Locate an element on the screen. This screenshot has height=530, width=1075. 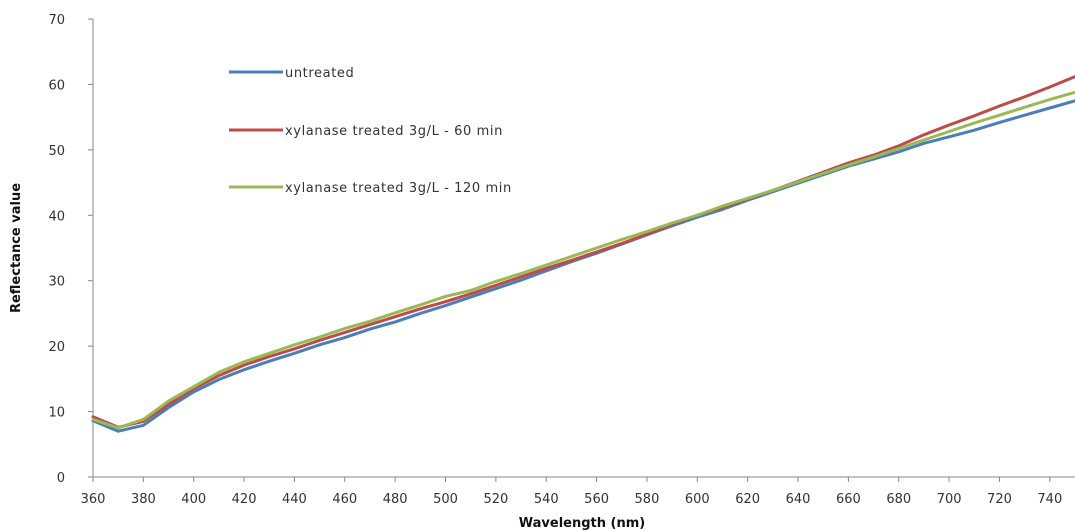
x-tick-label: 380 is located at coordinates (143, 499).